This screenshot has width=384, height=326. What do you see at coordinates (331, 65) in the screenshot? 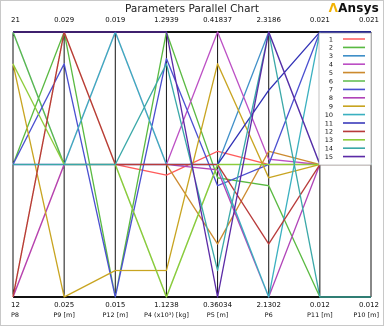
I see `legend-label: 4` at bounding box center [331, 65].